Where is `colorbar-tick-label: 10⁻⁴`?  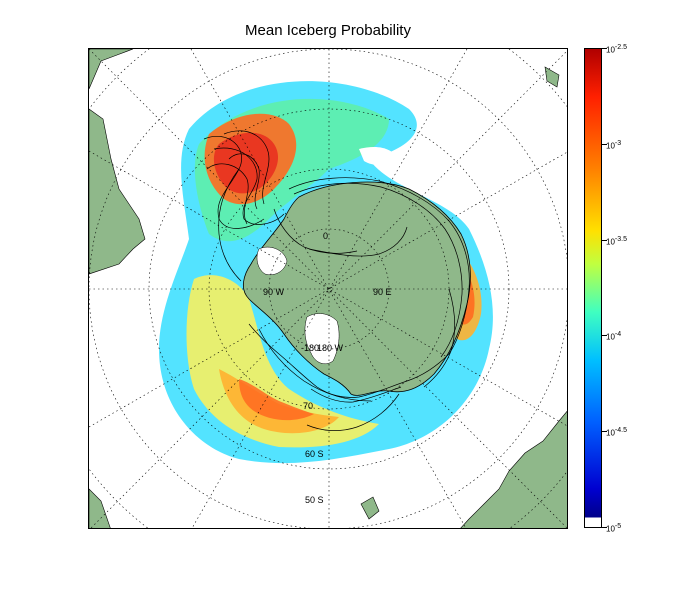 colorbar-tick-label: 10⁻⁴ is located at coordinates (613, 336).